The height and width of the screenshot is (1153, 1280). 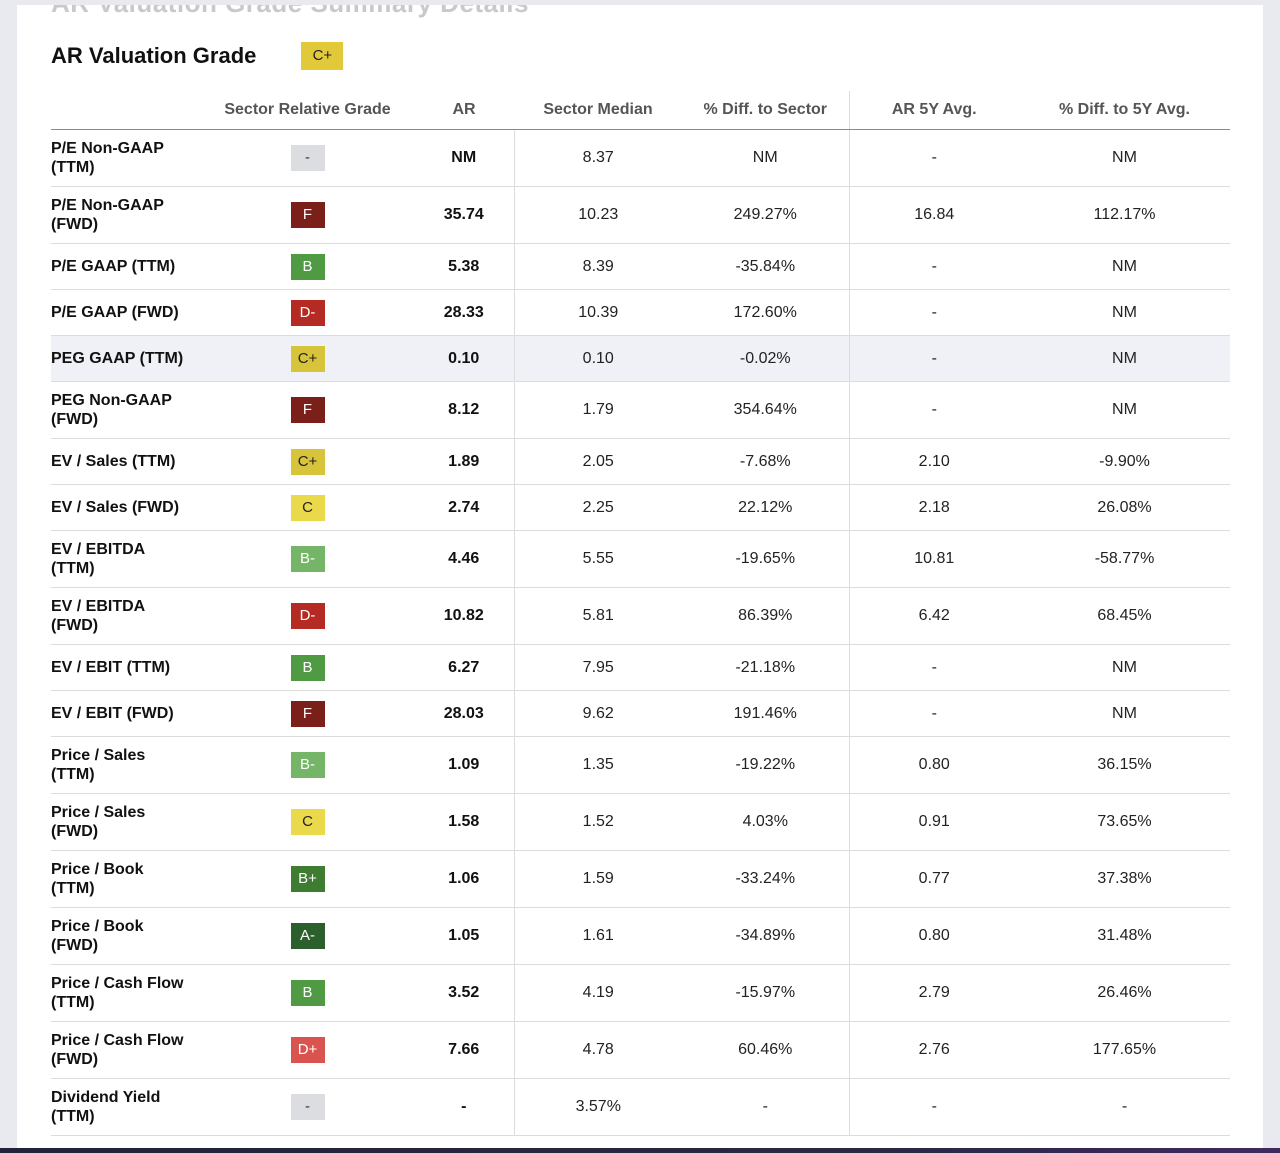 What do you see at coordinates (464, 158) in the screenshot?
I see `ar-value: NM` at bounding box center [464, 158].